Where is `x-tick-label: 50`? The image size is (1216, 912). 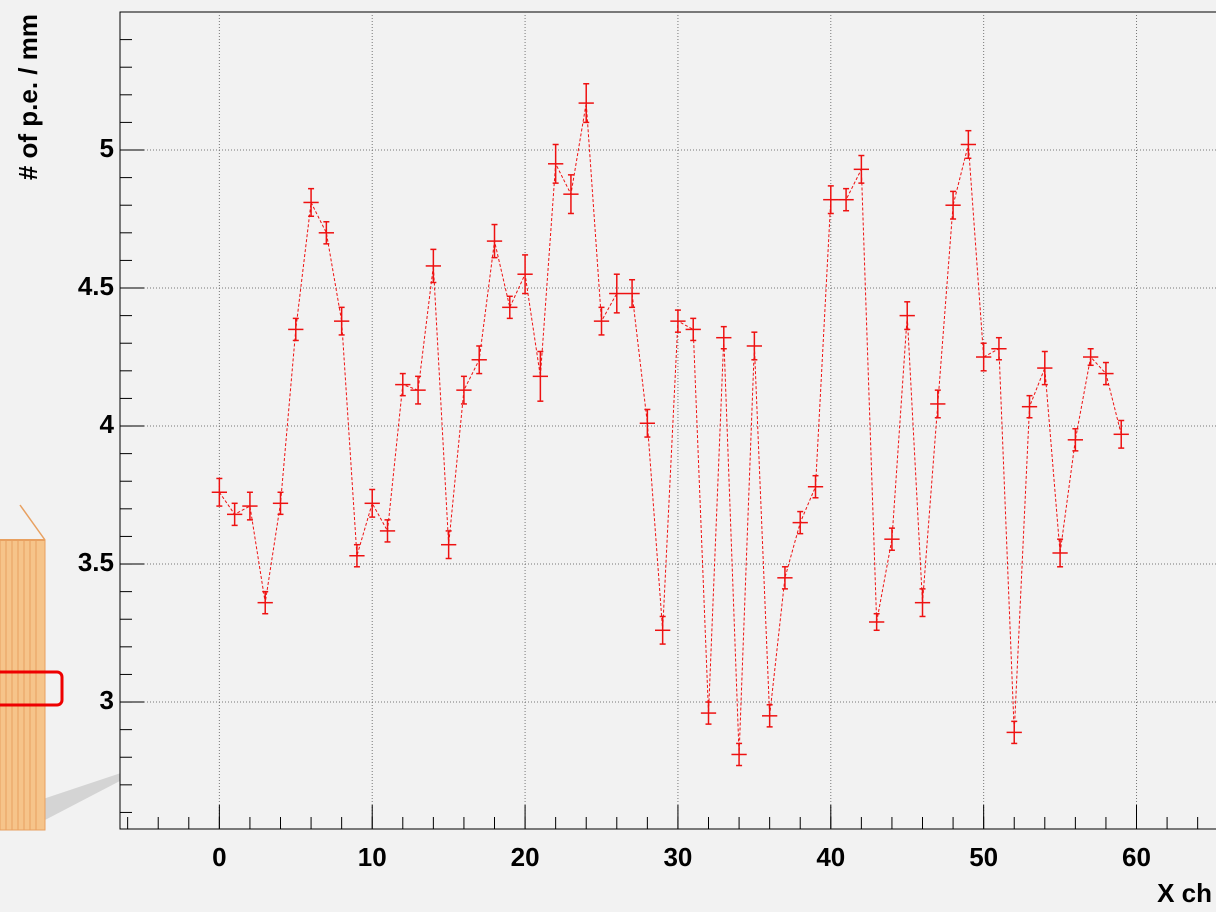 x-tick-label: 50 is located at coordinates (983, 857).